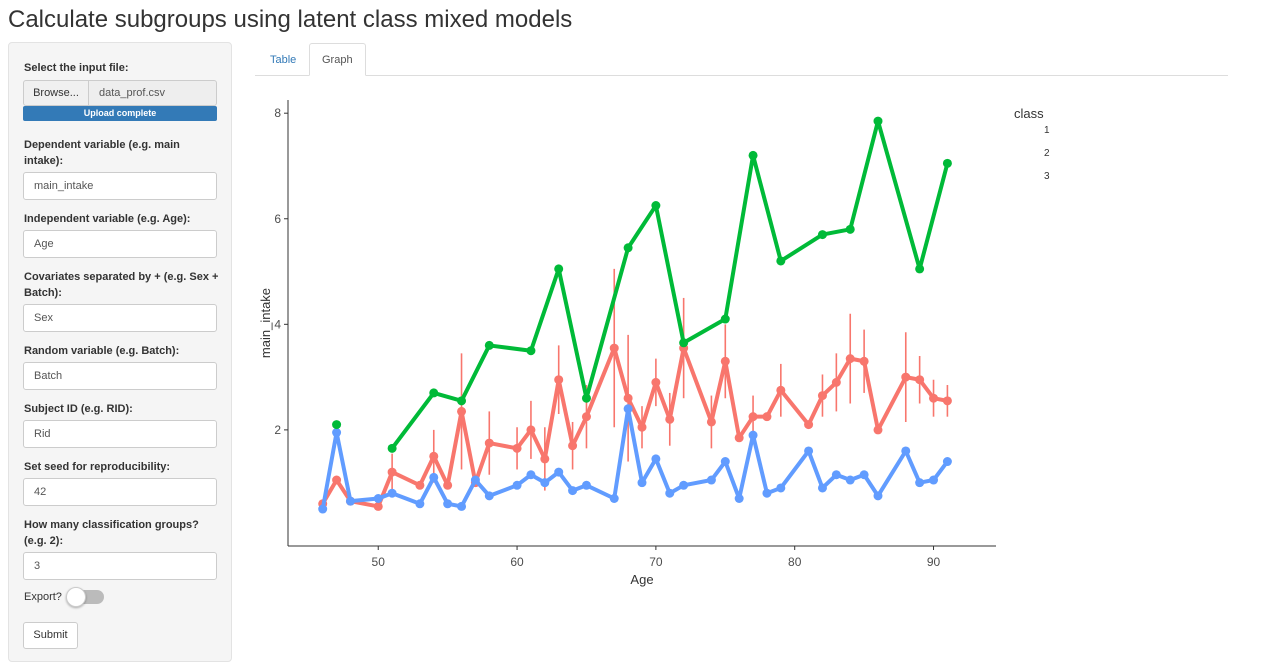 The height and width of the screenshot is (665, 1280). What do you see at coordinates (153, 93) in the screenshot?
I see `file-name-field: data_prof.csv` at bounding box center [153, 93].